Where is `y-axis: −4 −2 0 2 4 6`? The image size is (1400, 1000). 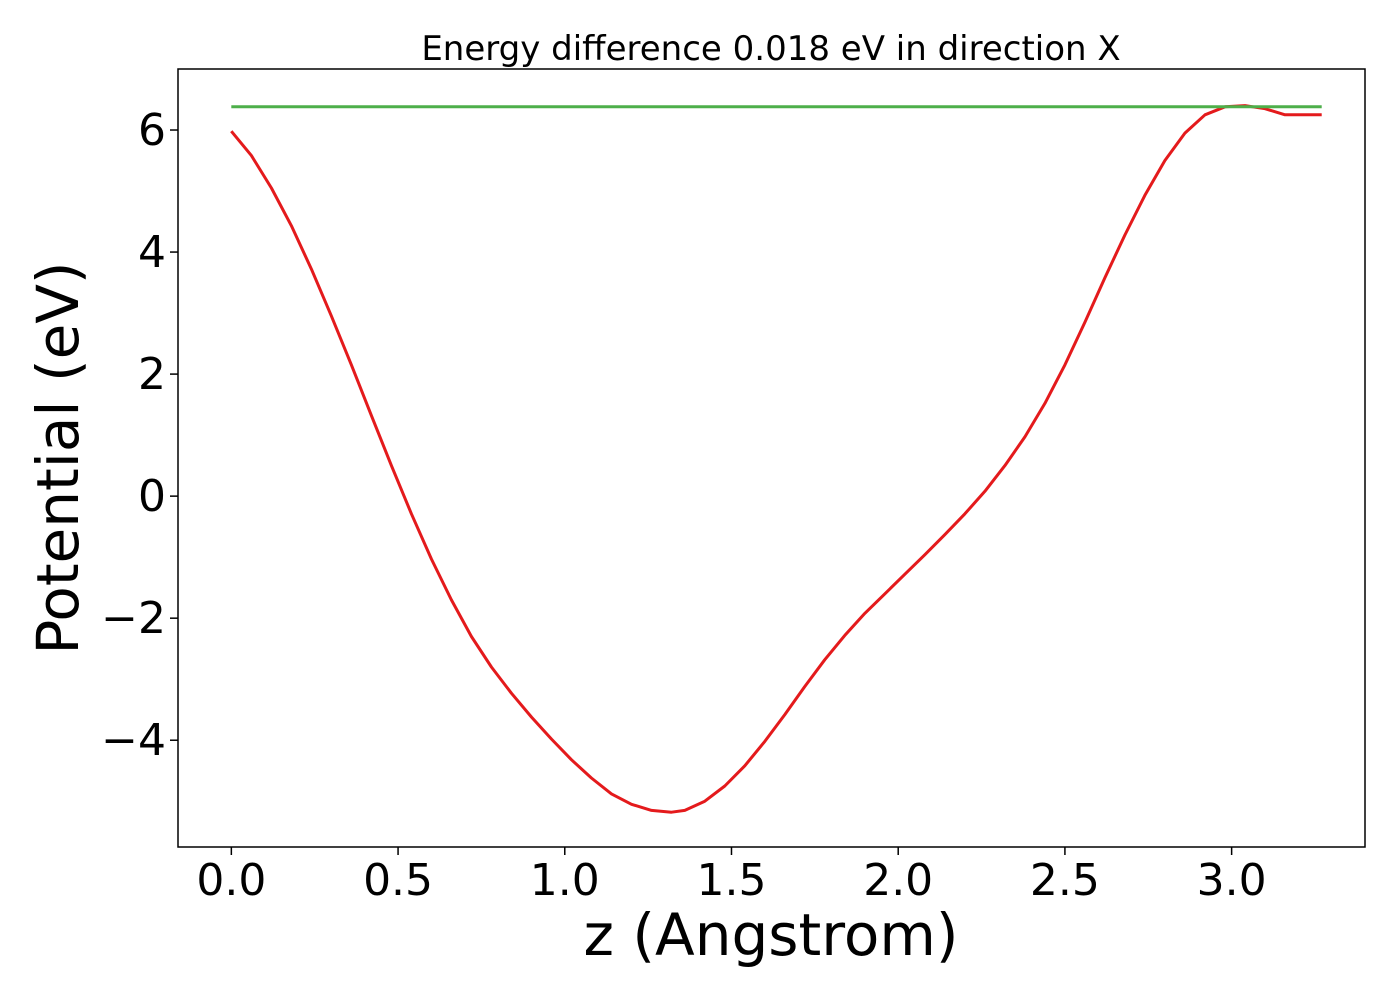 y-axis: −4 −2 0 2 4 6 is located at coordinates (139, 435).